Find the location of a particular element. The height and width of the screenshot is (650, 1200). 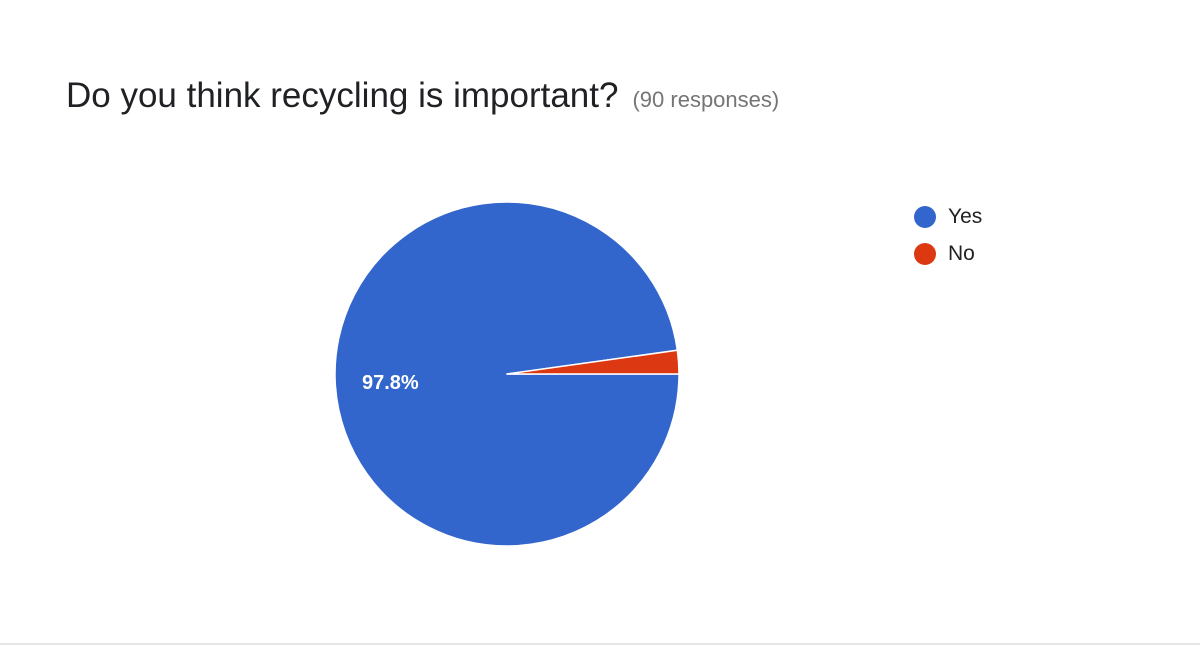

response-count: (90 responses) is located at coordinates (706, 99).